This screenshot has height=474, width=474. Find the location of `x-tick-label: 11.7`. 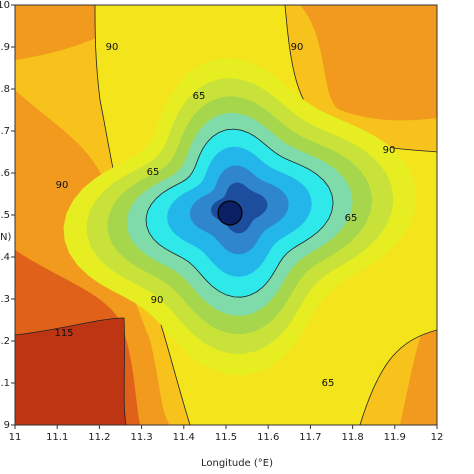

x-tick-label: 11.7 is located at coordinates (310, 437).